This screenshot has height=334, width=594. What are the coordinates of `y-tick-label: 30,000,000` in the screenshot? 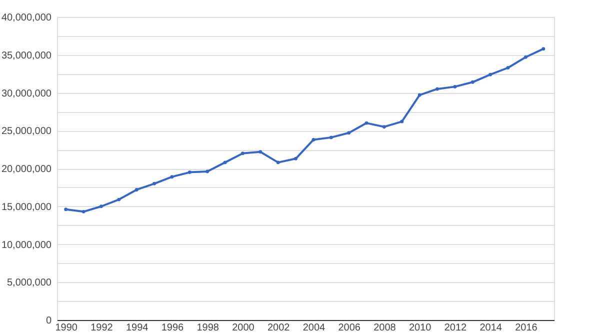 It's located at (26, 94).